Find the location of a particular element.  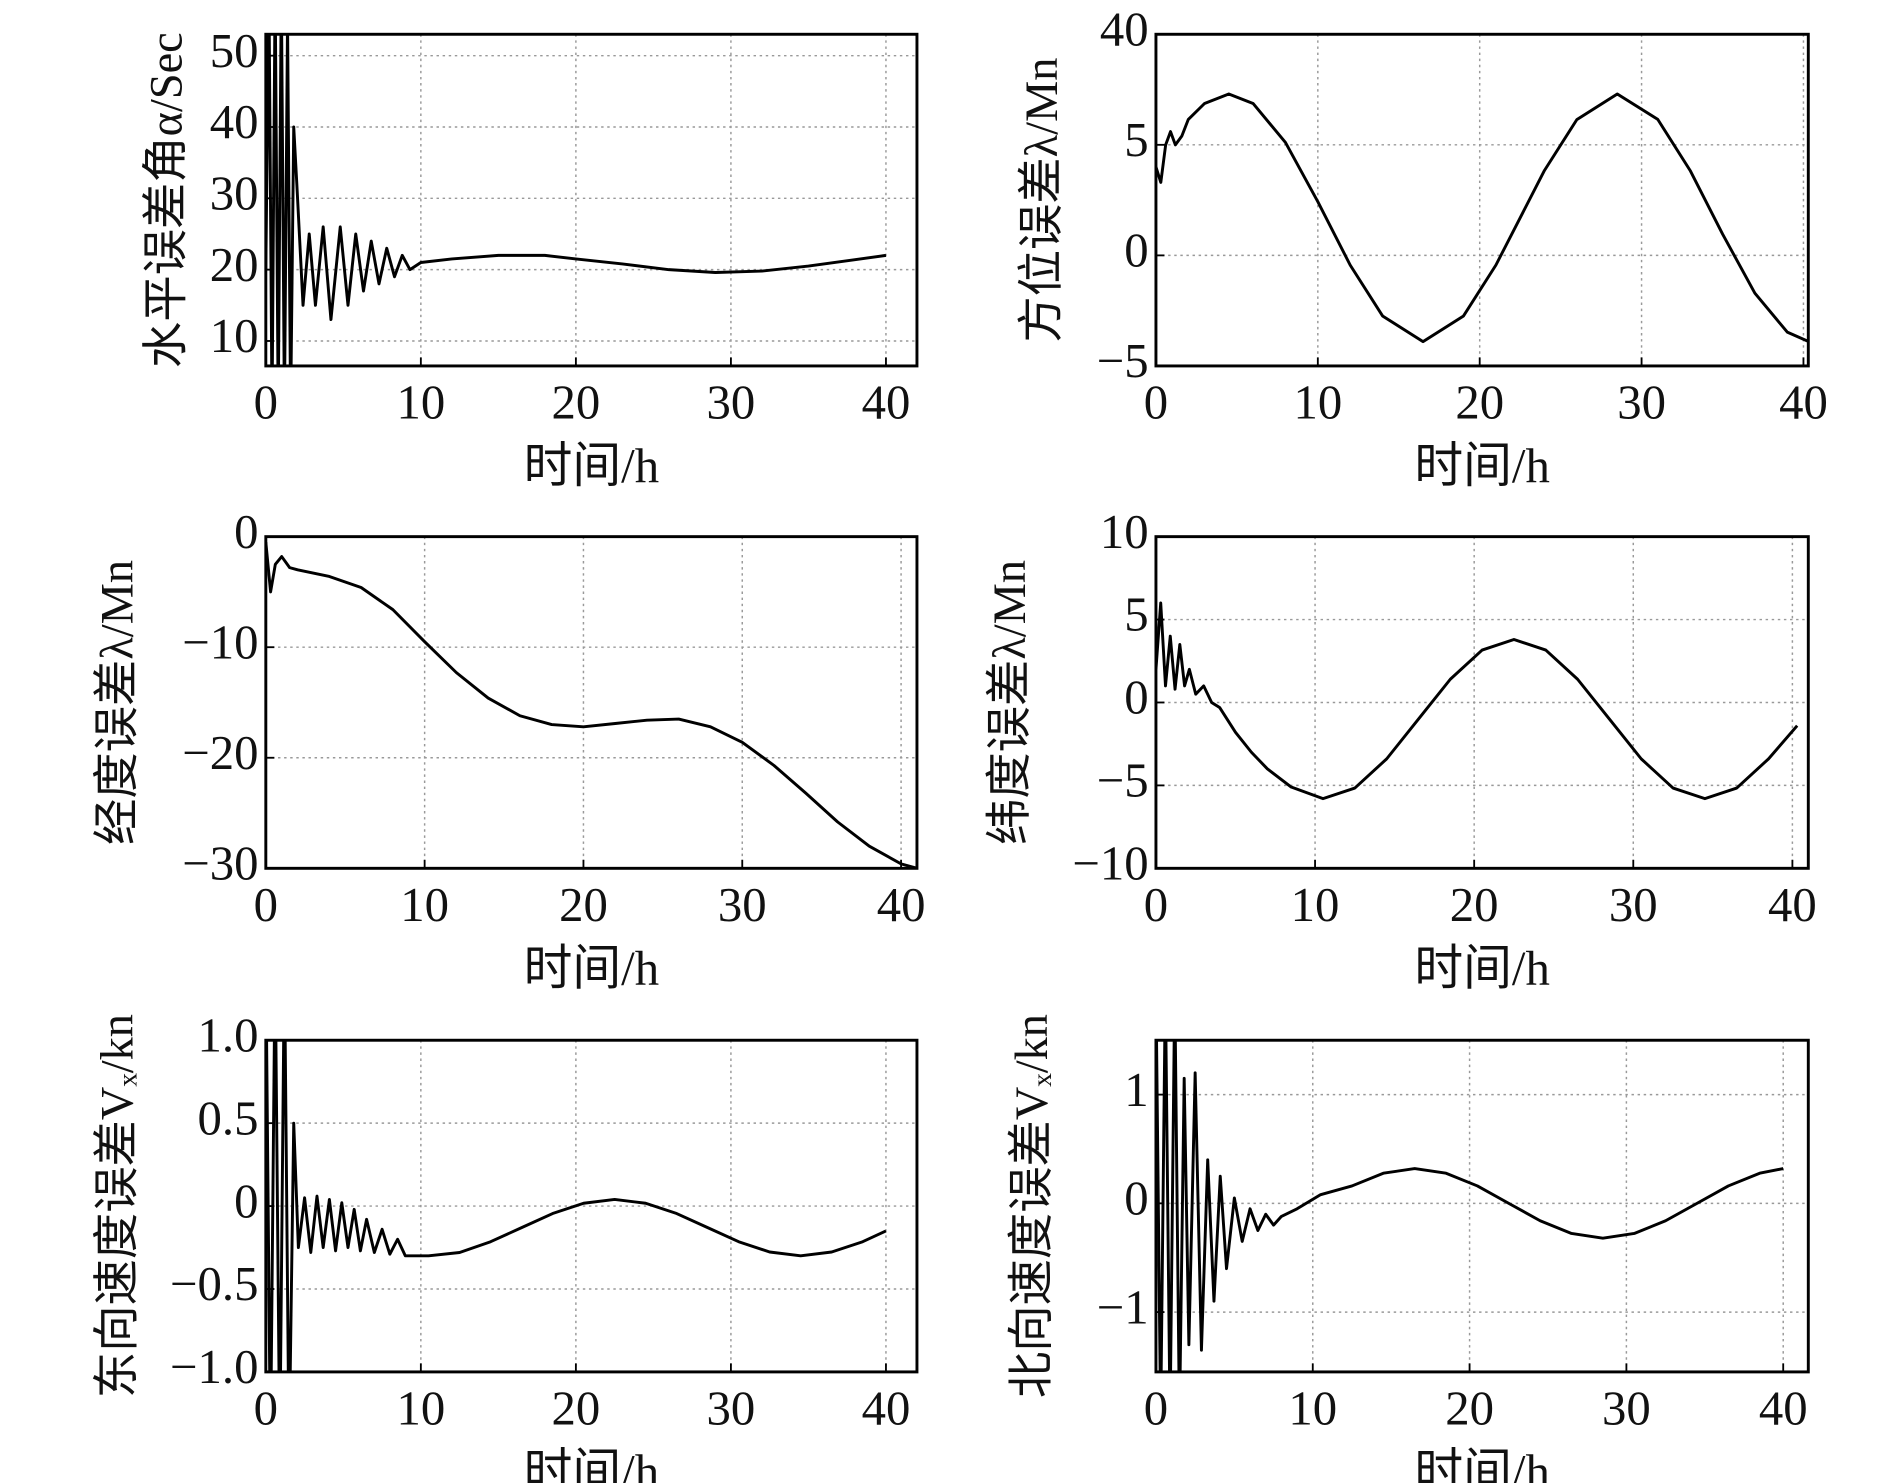

y-tick-label: −1.0 is located at coordinates (214, 1367).